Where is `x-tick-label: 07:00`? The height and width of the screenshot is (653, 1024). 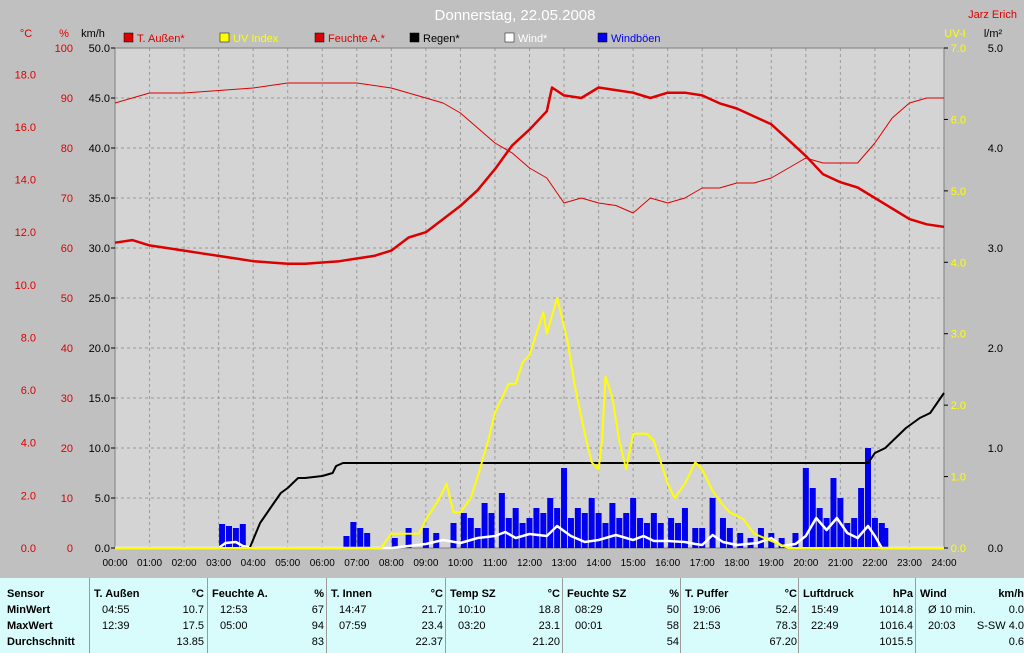 x-tick-label: 07:00 is located at coordinates (356, 563).